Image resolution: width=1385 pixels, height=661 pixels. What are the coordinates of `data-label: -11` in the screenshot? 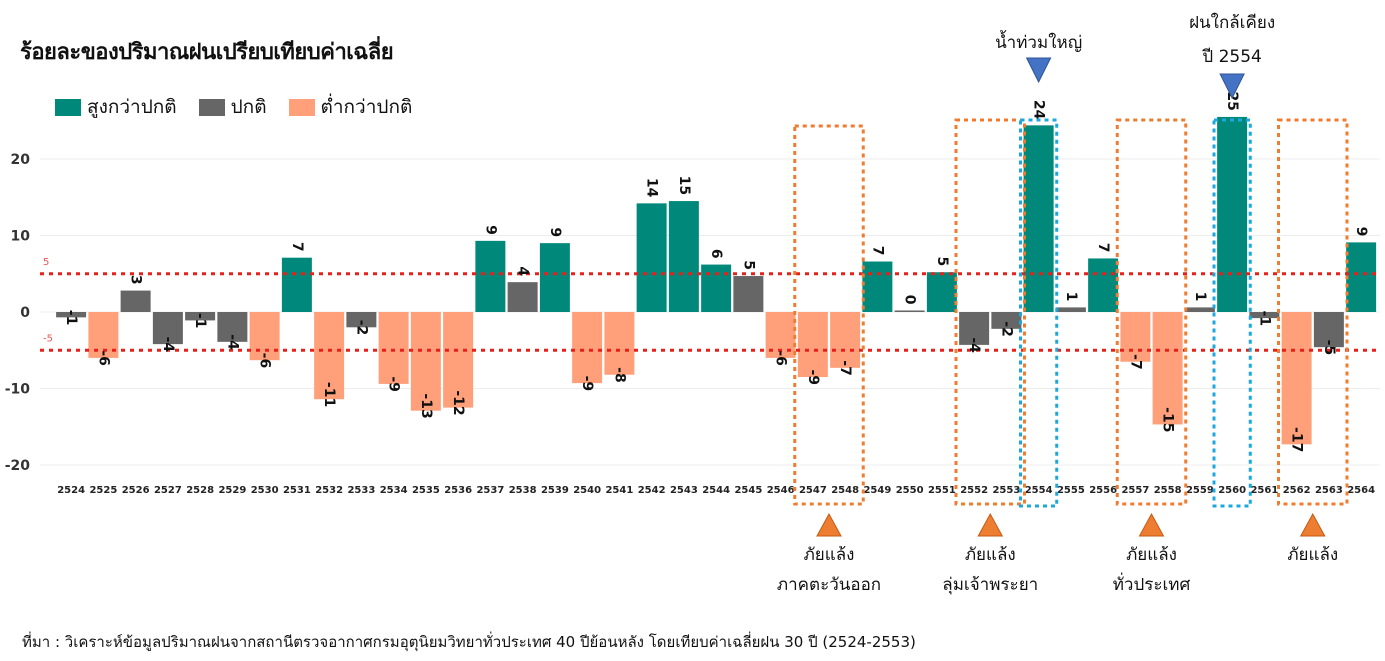 It's located at (329, 394).